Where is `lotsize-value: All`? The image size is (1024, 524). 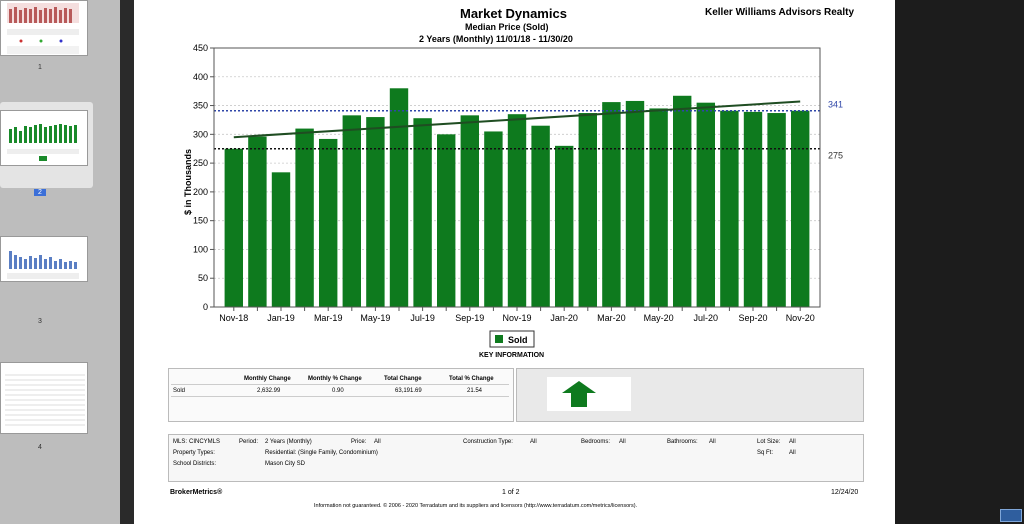 lotsize-value: All is located at coordinates (792, 442).